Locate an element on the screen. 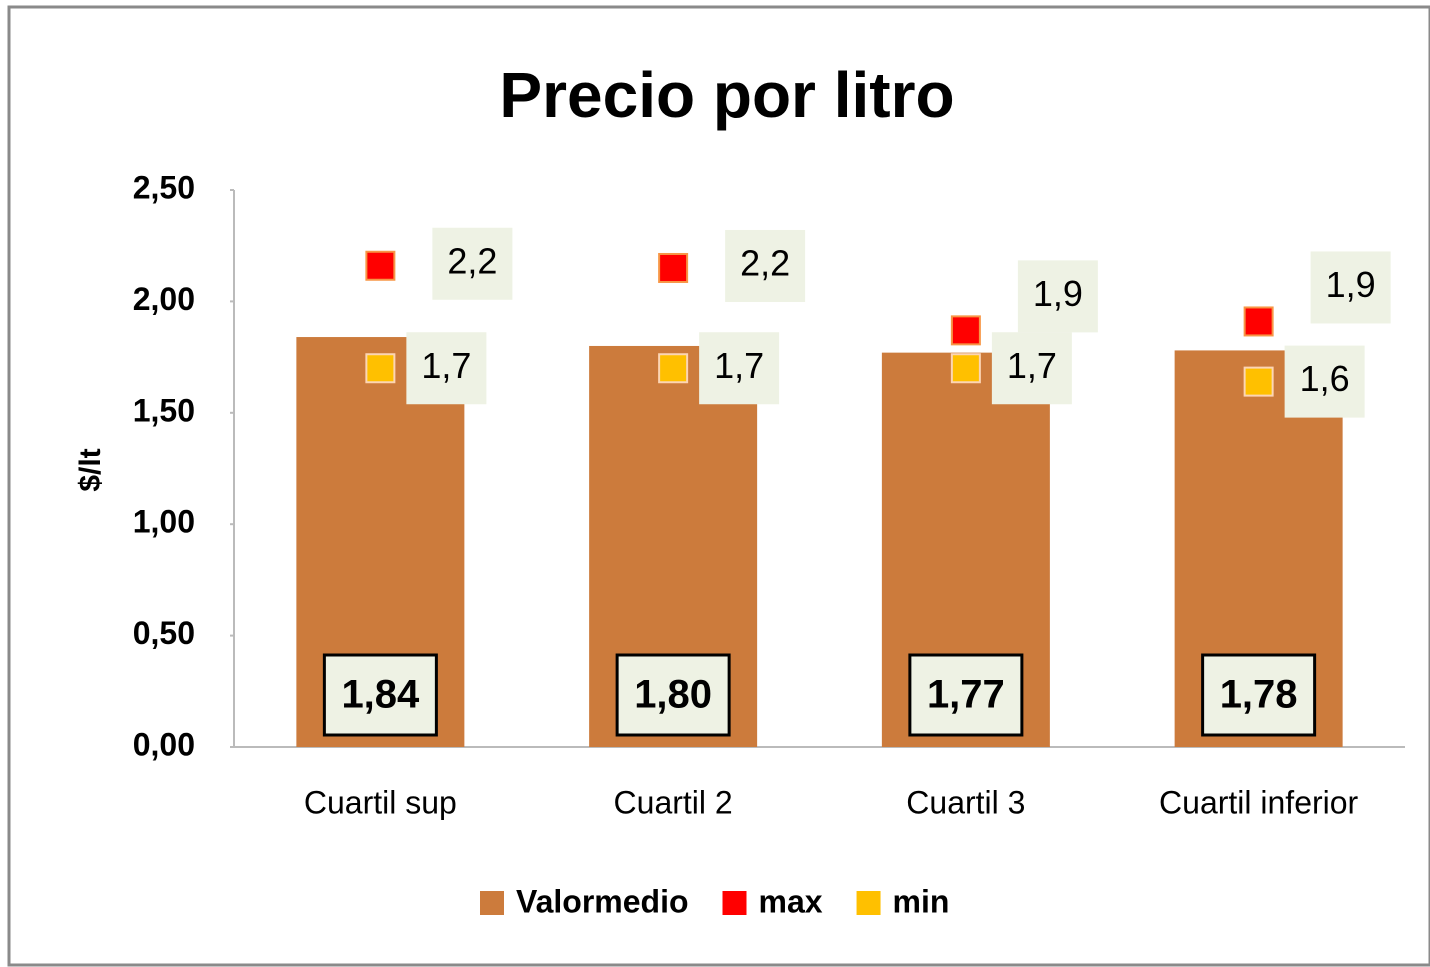  y-tick-label: 0,00 is located at coordinates (164, 744).